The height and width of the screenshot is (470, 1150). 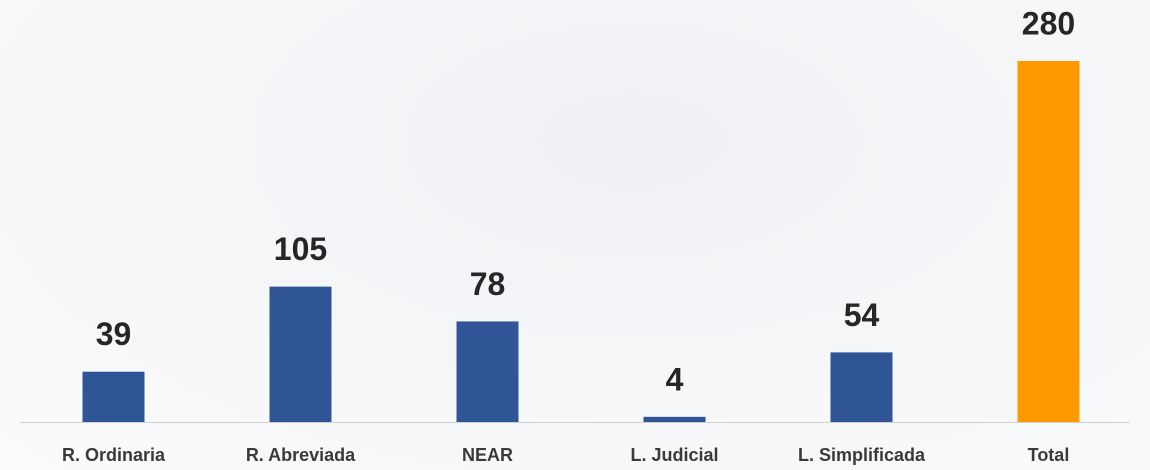 What do you see at coordinates (301, 455) in the screenshot?
I see `x-tick-label: R. Abreviada` at bounding box center [301, 455].